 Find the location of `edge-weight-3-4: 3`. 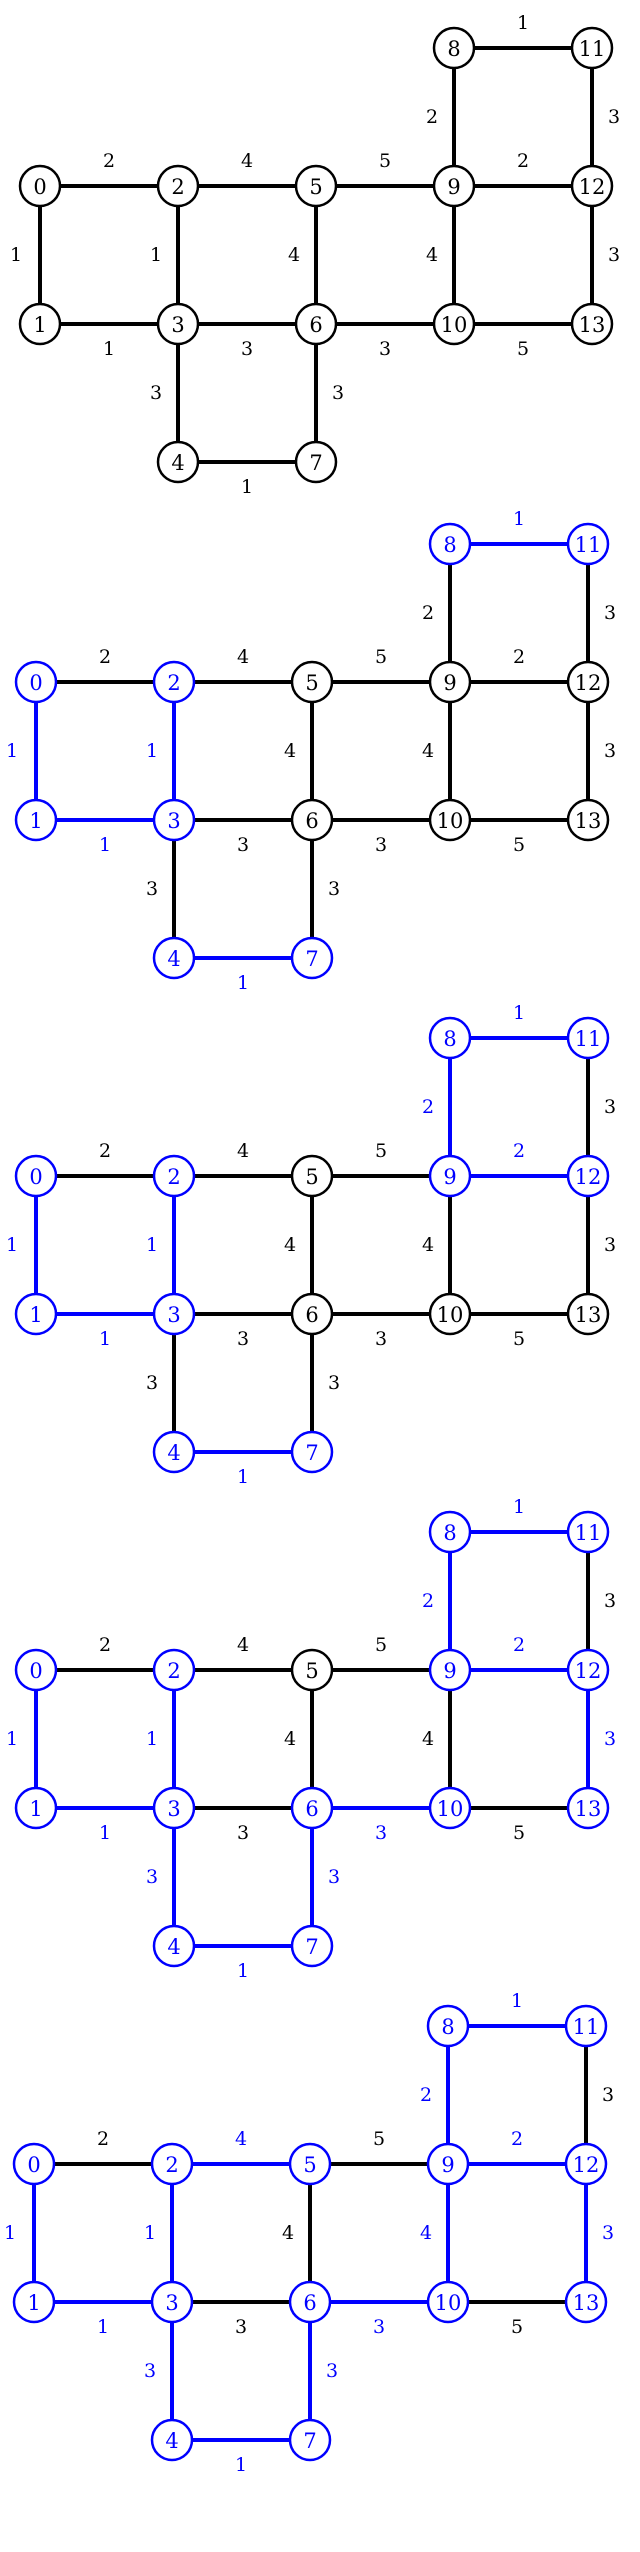

edge-weight-3-4: 3 is located at coordinates (150, 2371).